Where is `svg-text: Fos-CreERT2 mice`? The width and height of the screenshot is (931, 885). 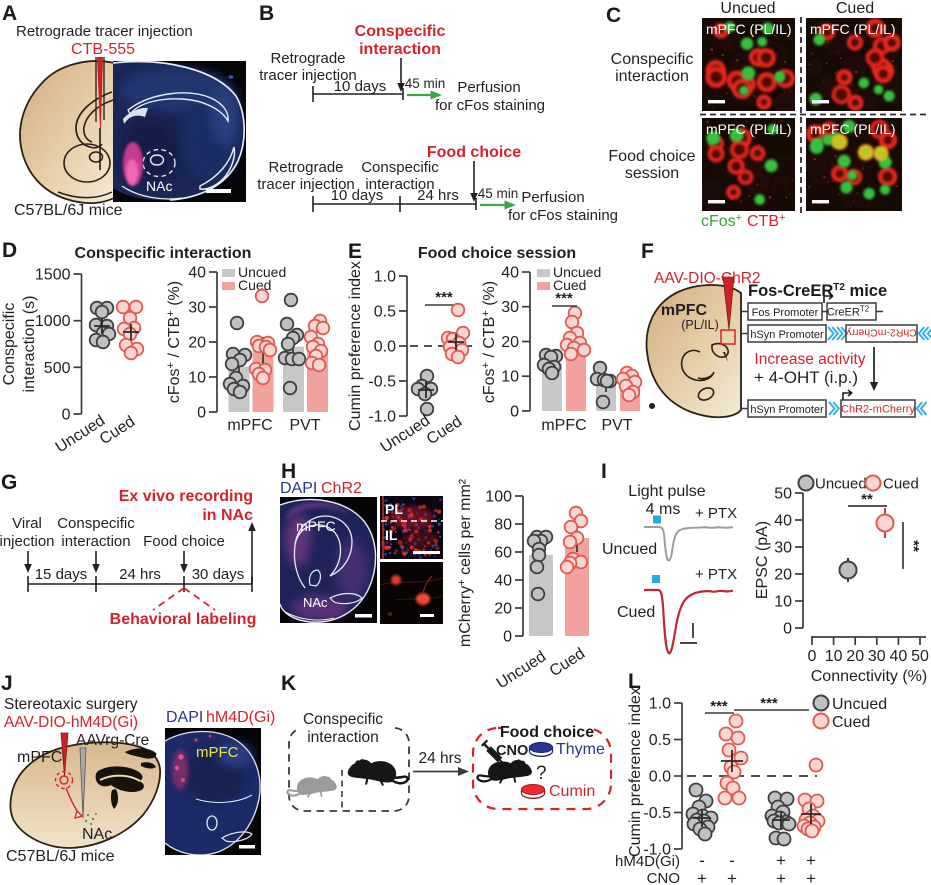
svg-text: Fos-CreERT2 mice is located at coordinates (817, 291).